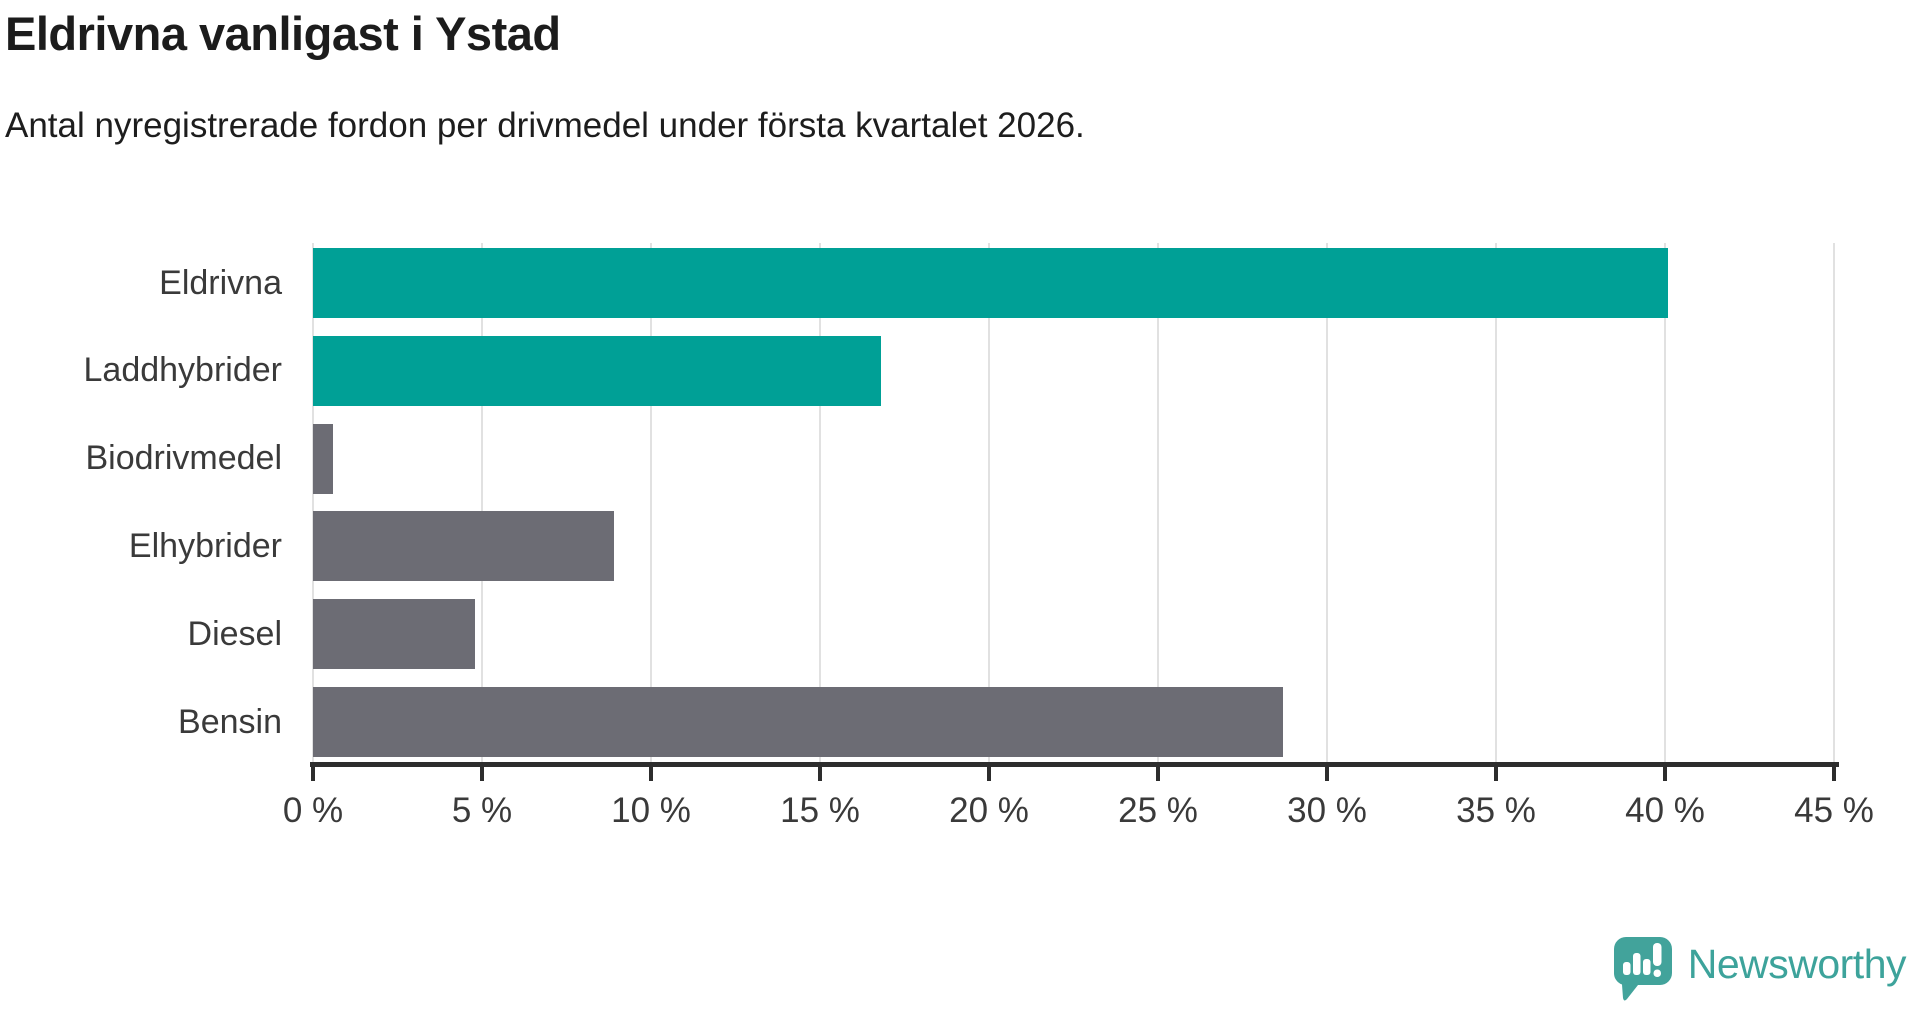 This screenshot has height=1010, width=1920. Describe the element at coordinates (1657, 954) in the screenshot. I see `exclamation-bar-icon` at that location.